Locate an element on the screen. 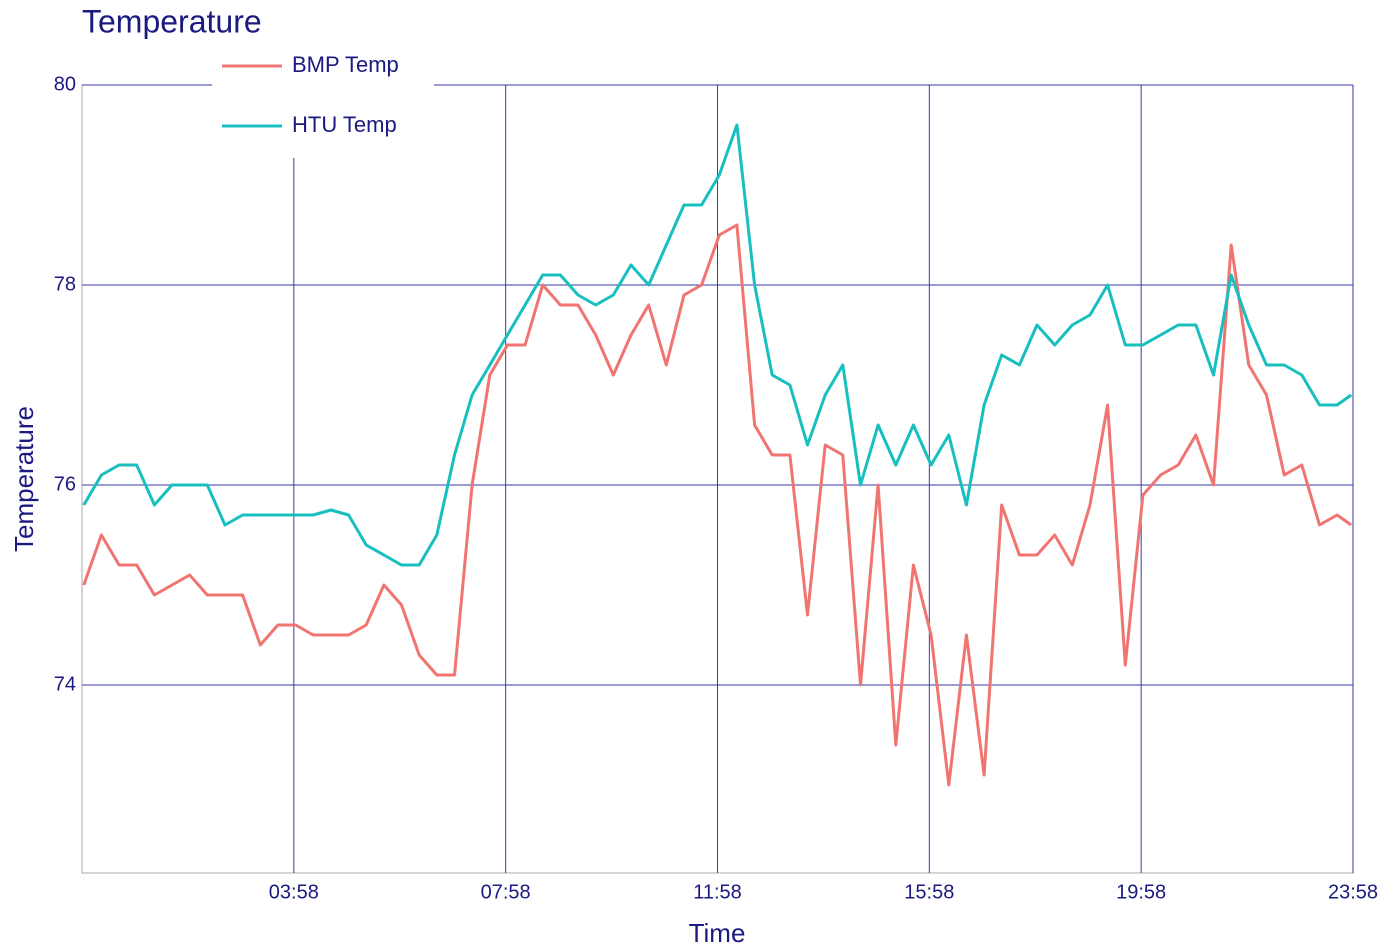 Image resolution: width=1387 pixels, height=949 pixels. y-tick-label: 74 is located at coordinates (65, 684).